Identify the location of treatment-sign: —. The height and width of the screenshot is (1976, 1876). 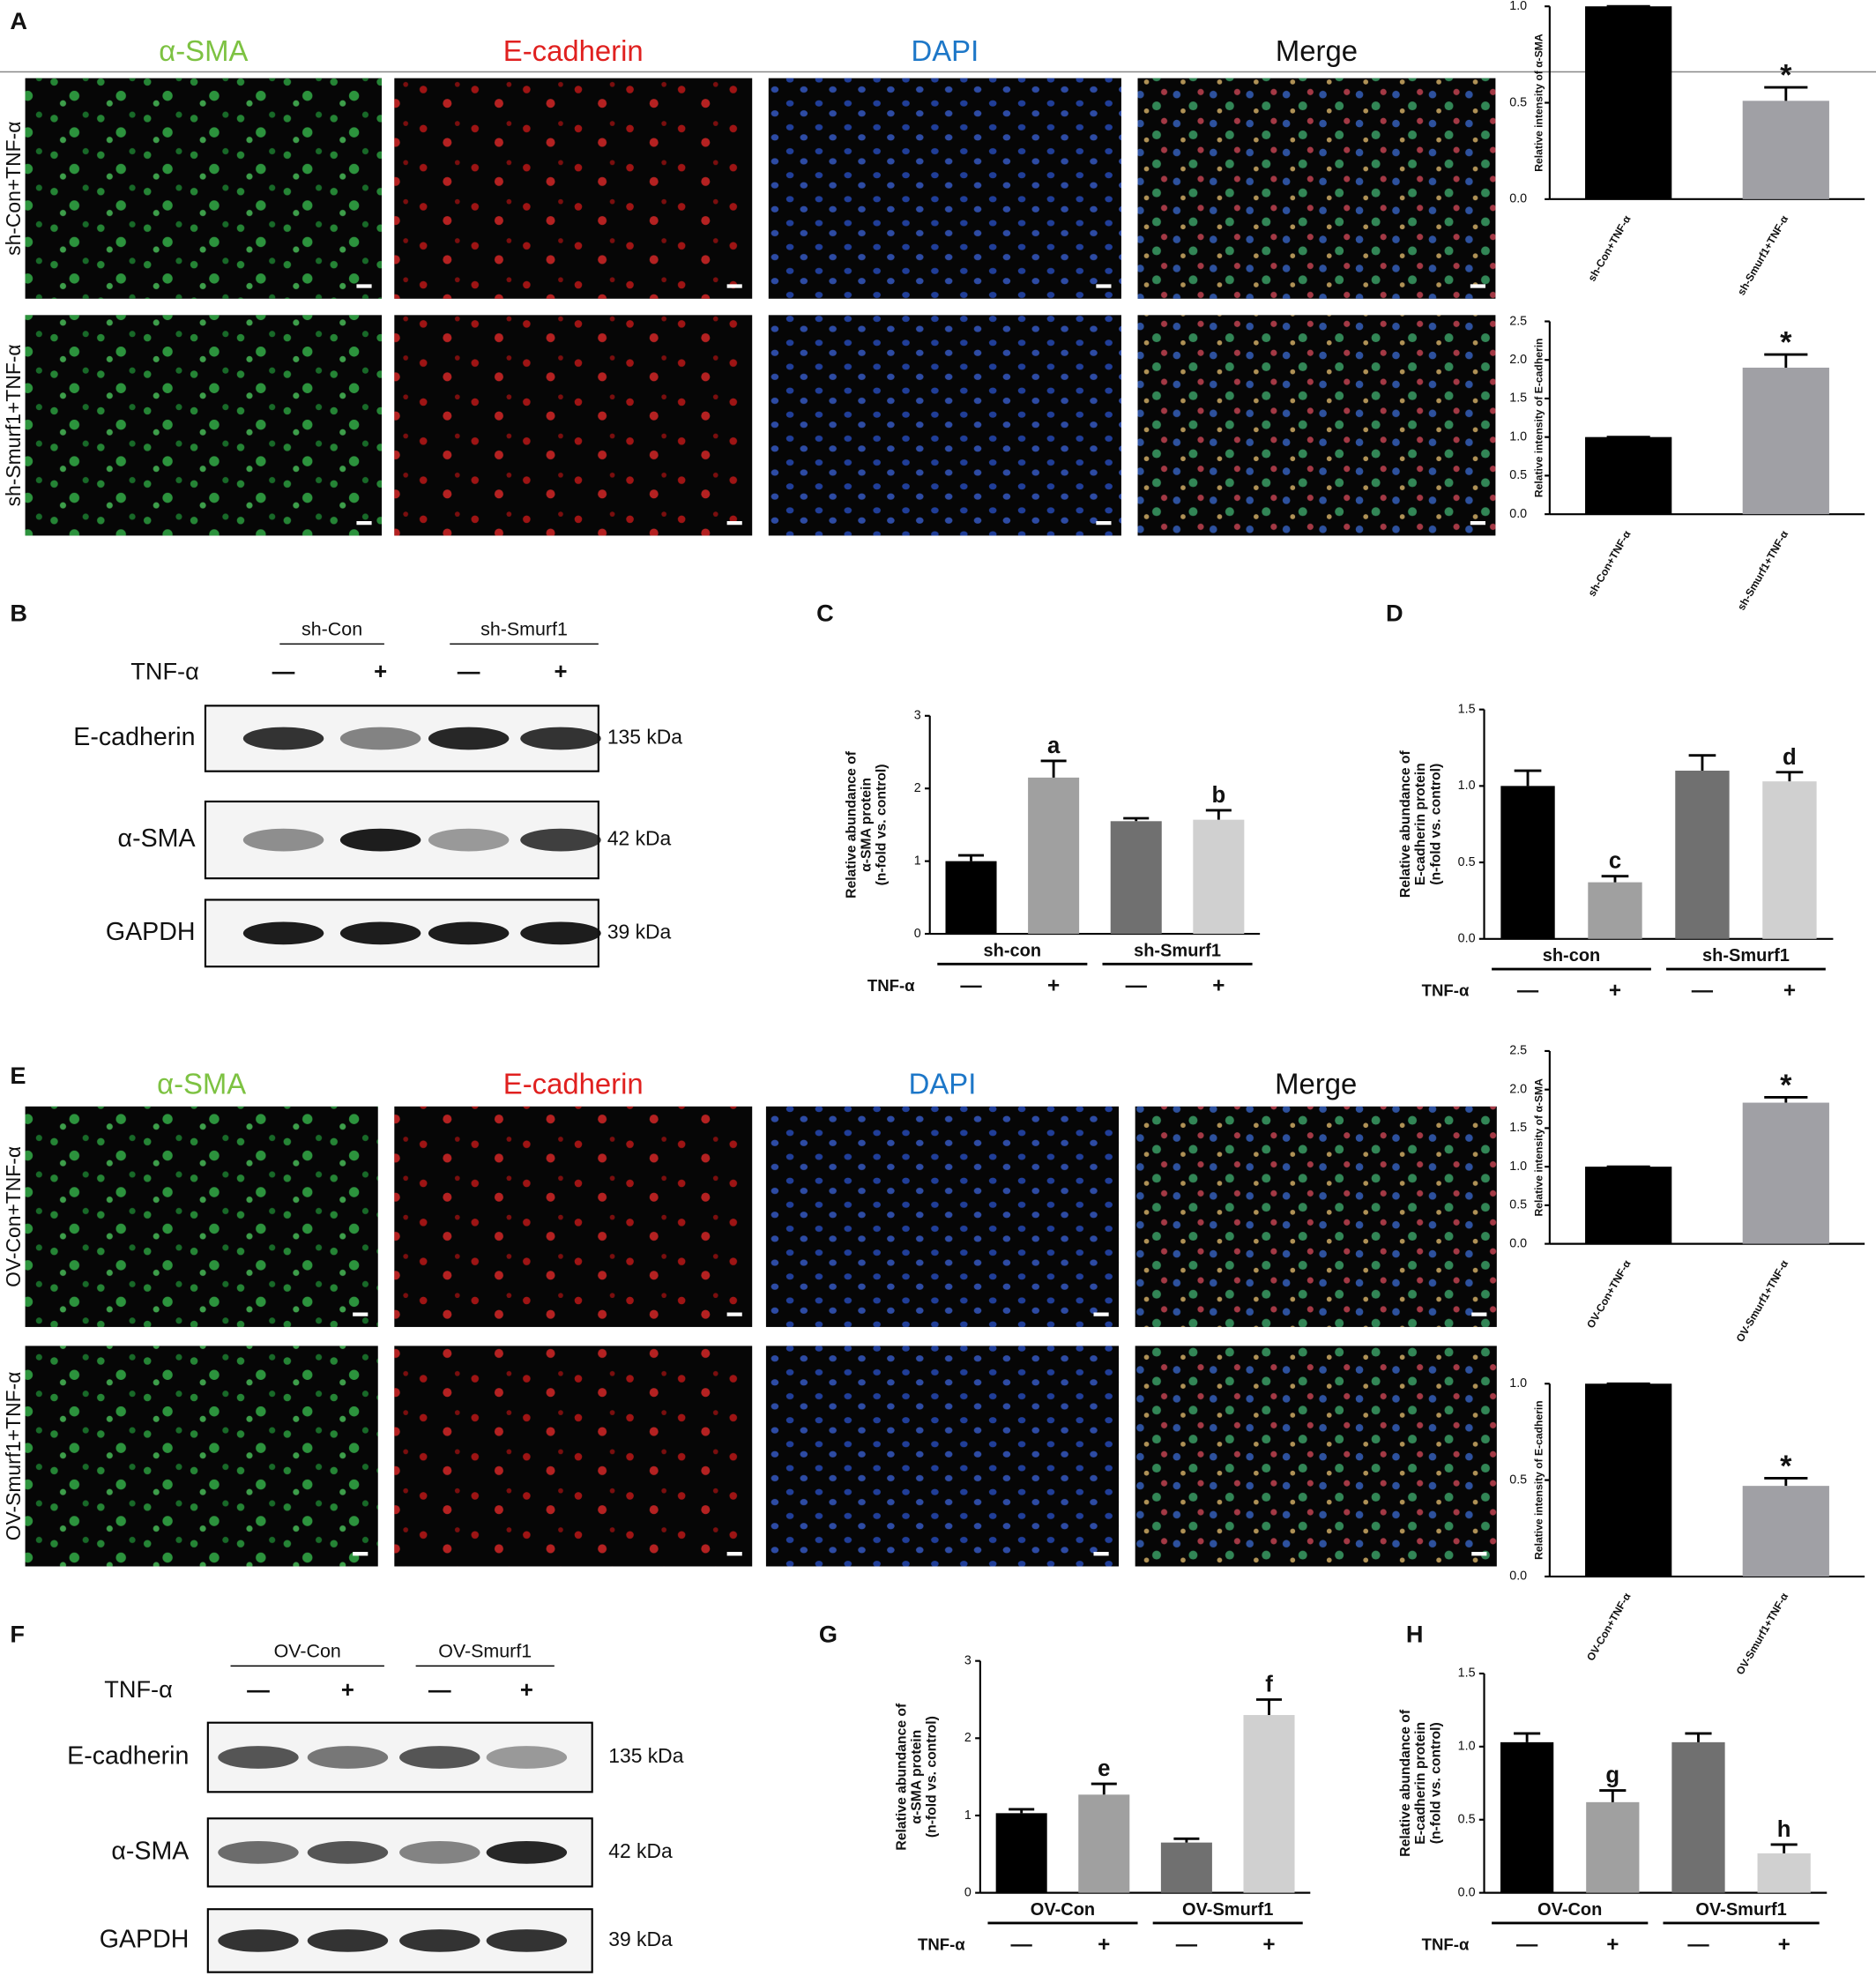
(258, 1690).